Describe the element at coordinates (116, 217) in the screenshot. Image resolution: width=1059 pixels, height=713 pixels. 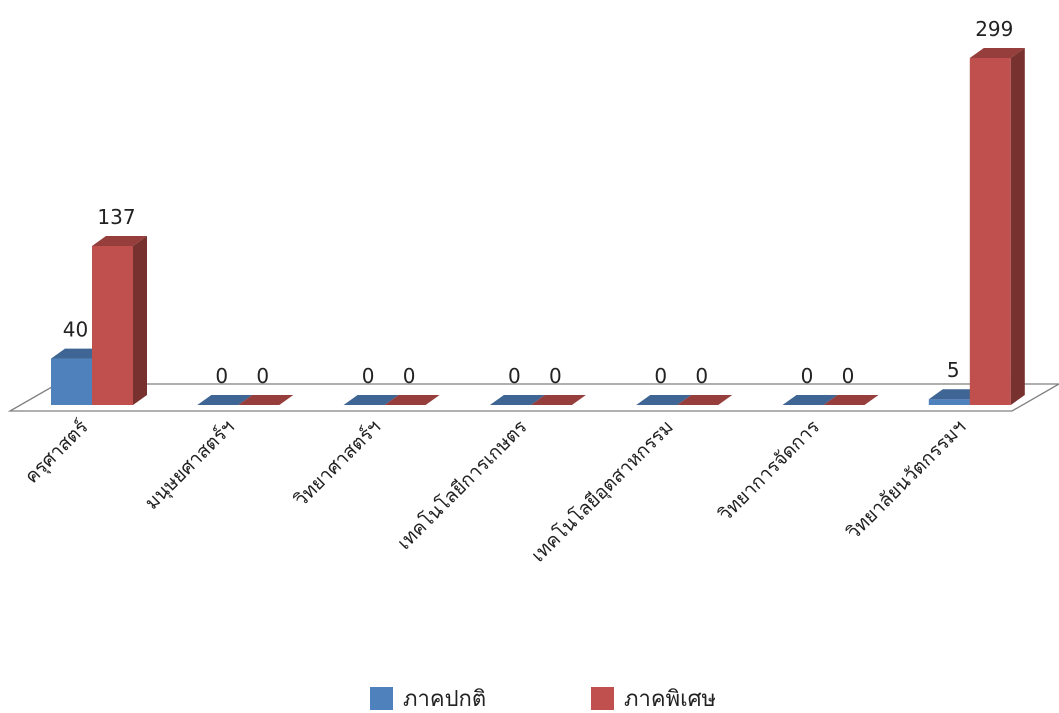
I see `data-label: 137` at that location.